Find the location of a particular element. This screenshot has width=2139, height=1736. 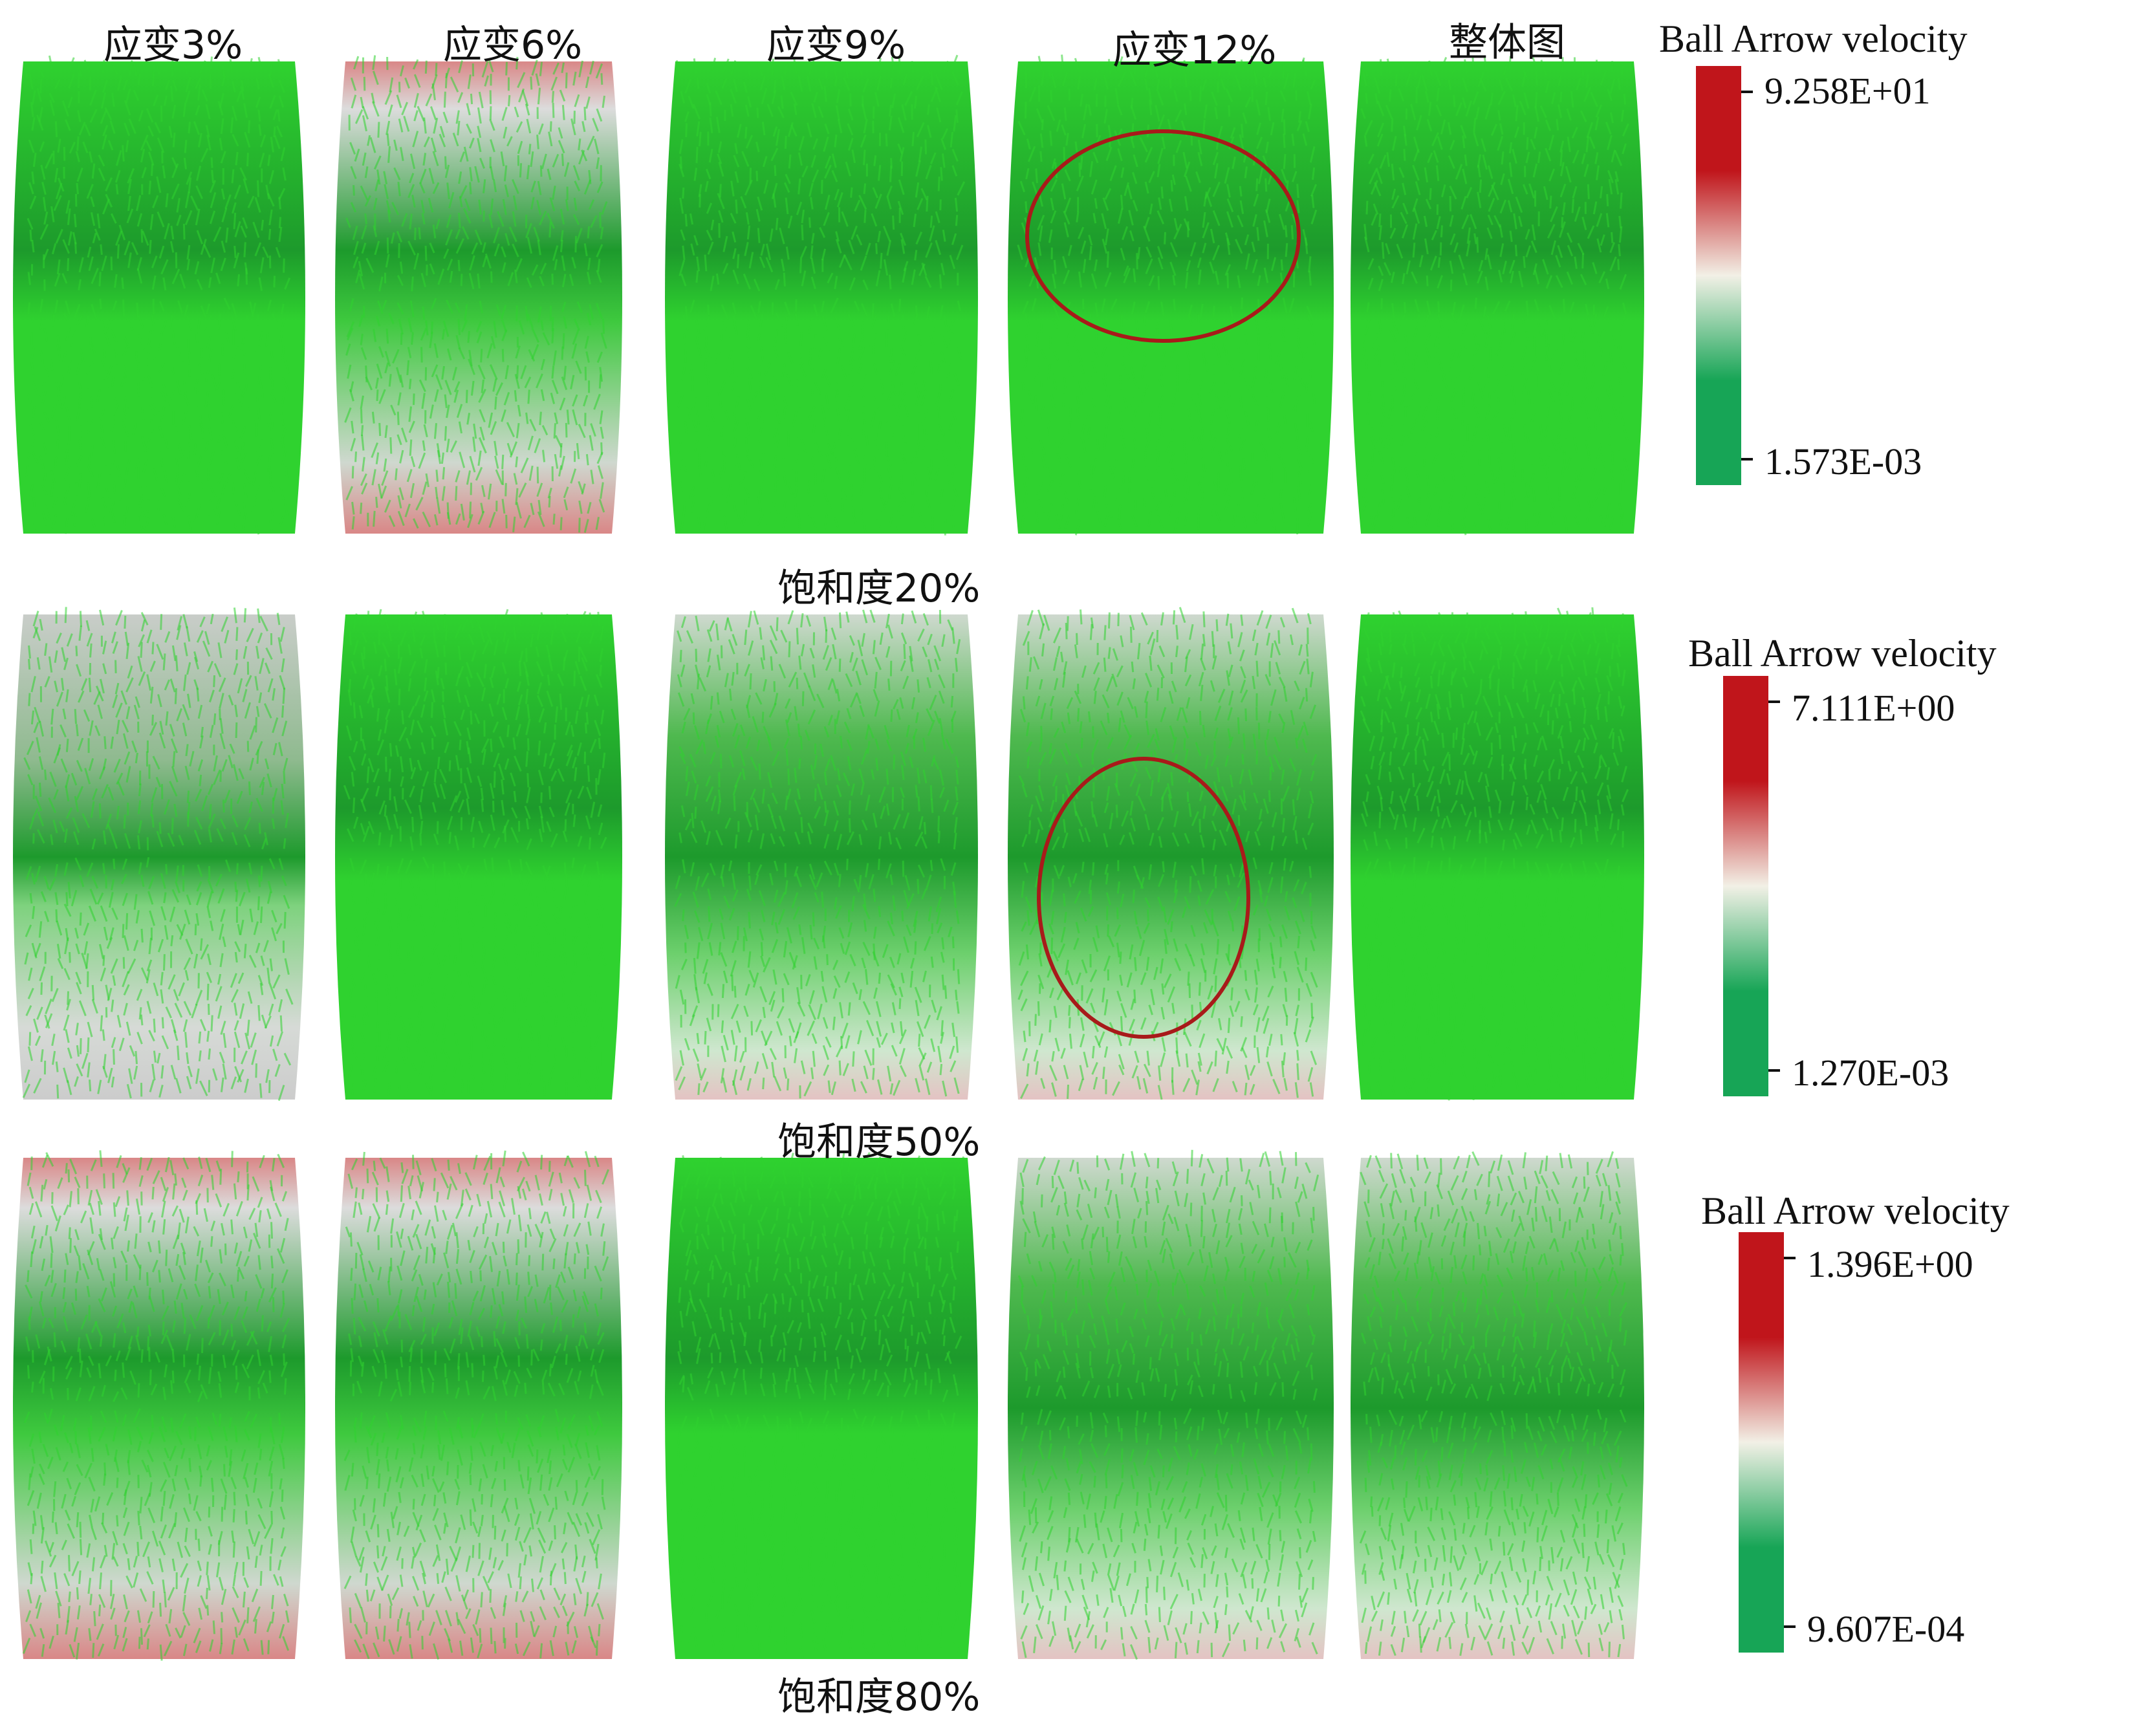

velocity-panel-r1-c2 is located at coordinates (478, 294).